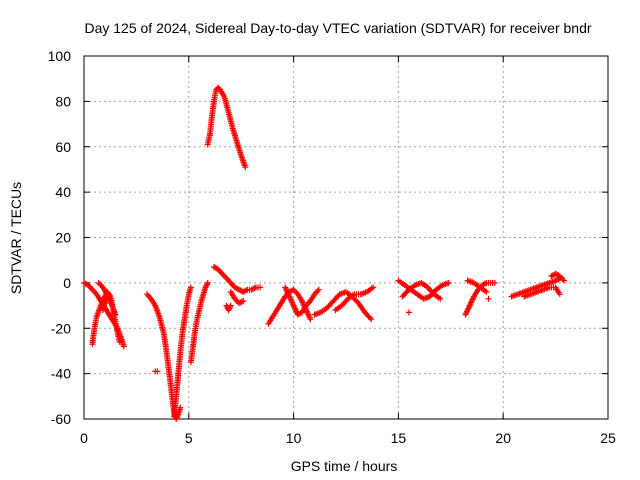 The width and height of the screenshot is (640, 480). I want to click on y-tick-label: 100, so click(60, 56).